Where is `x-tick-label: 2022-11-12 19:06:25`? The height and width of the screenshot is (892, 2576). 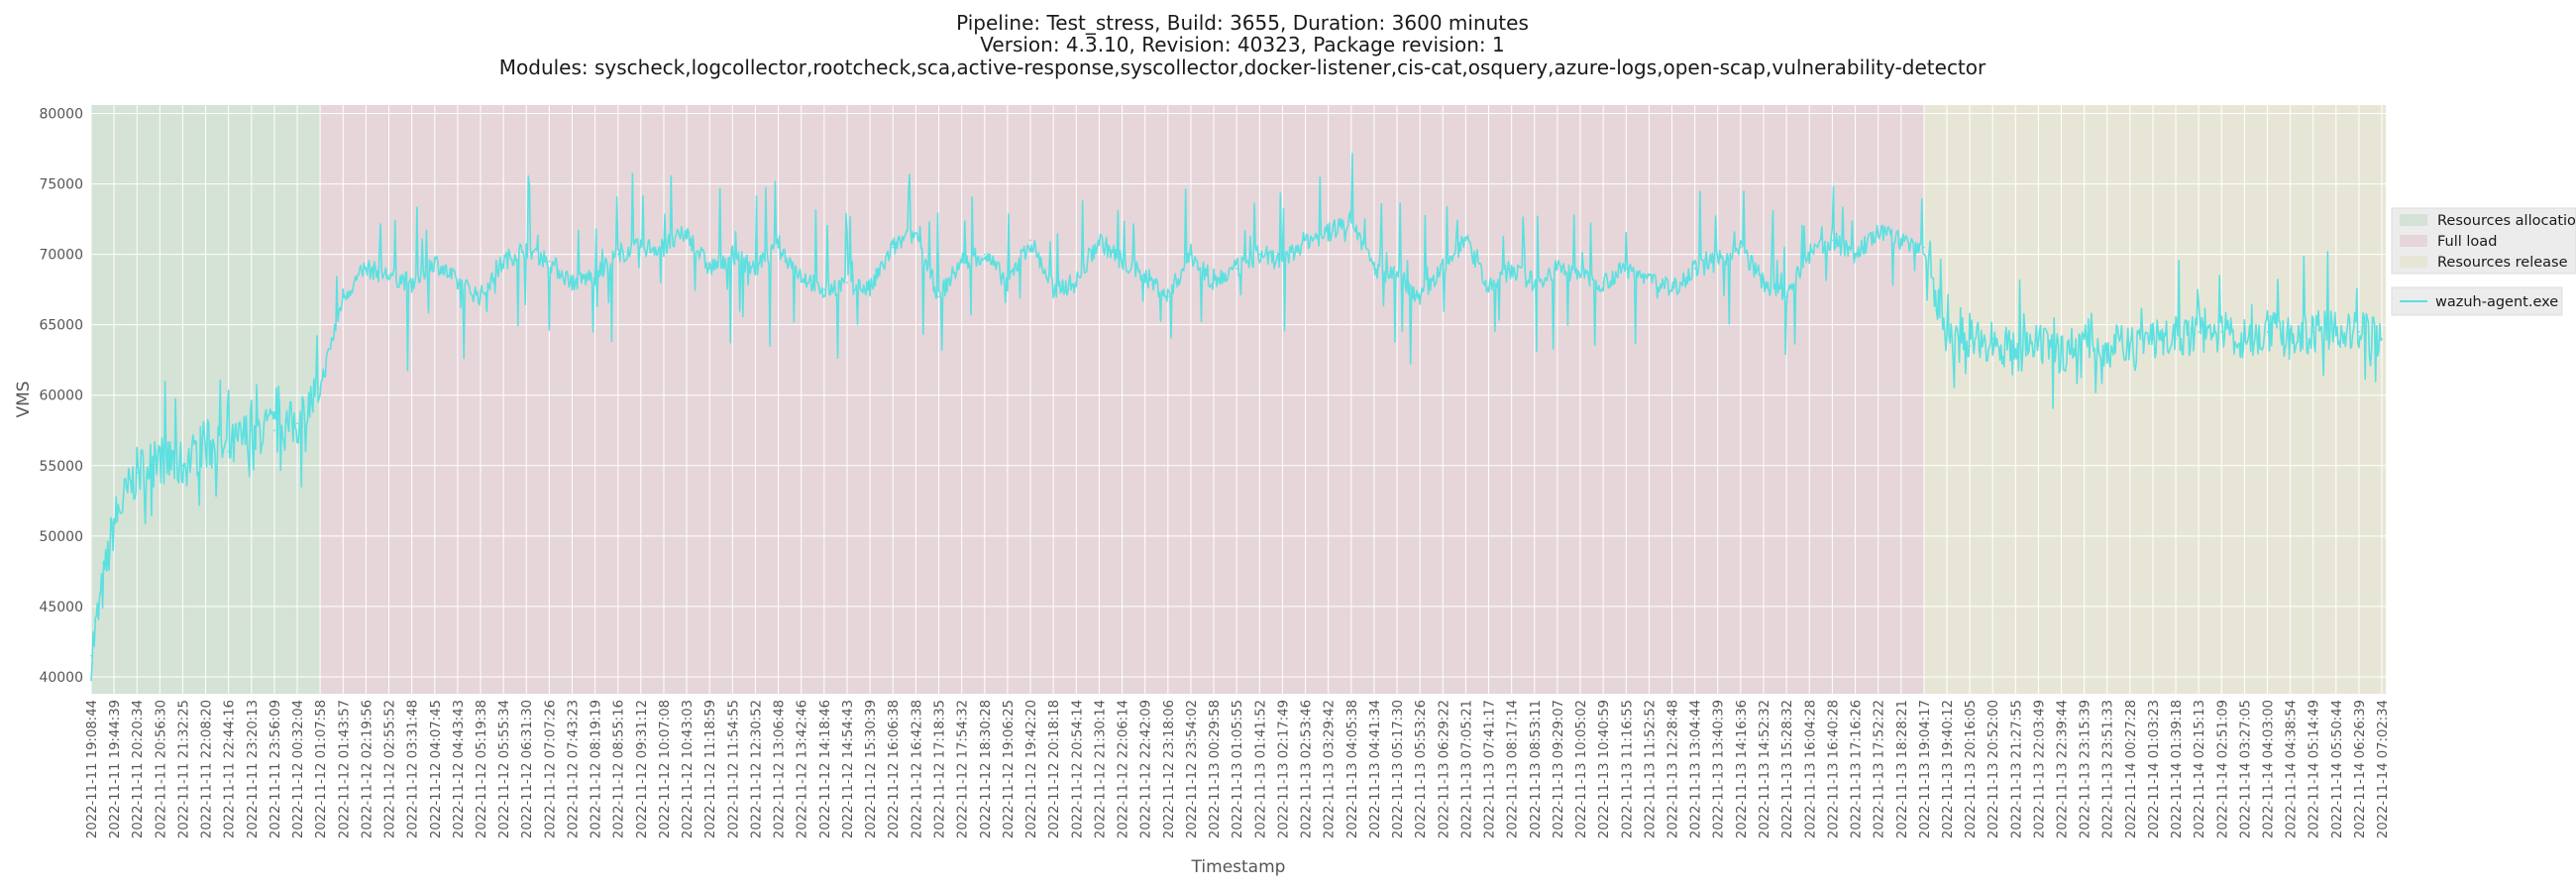
x-tick-label: 2022-11-12 19:06:25 is located at coordinates (1010, 769).